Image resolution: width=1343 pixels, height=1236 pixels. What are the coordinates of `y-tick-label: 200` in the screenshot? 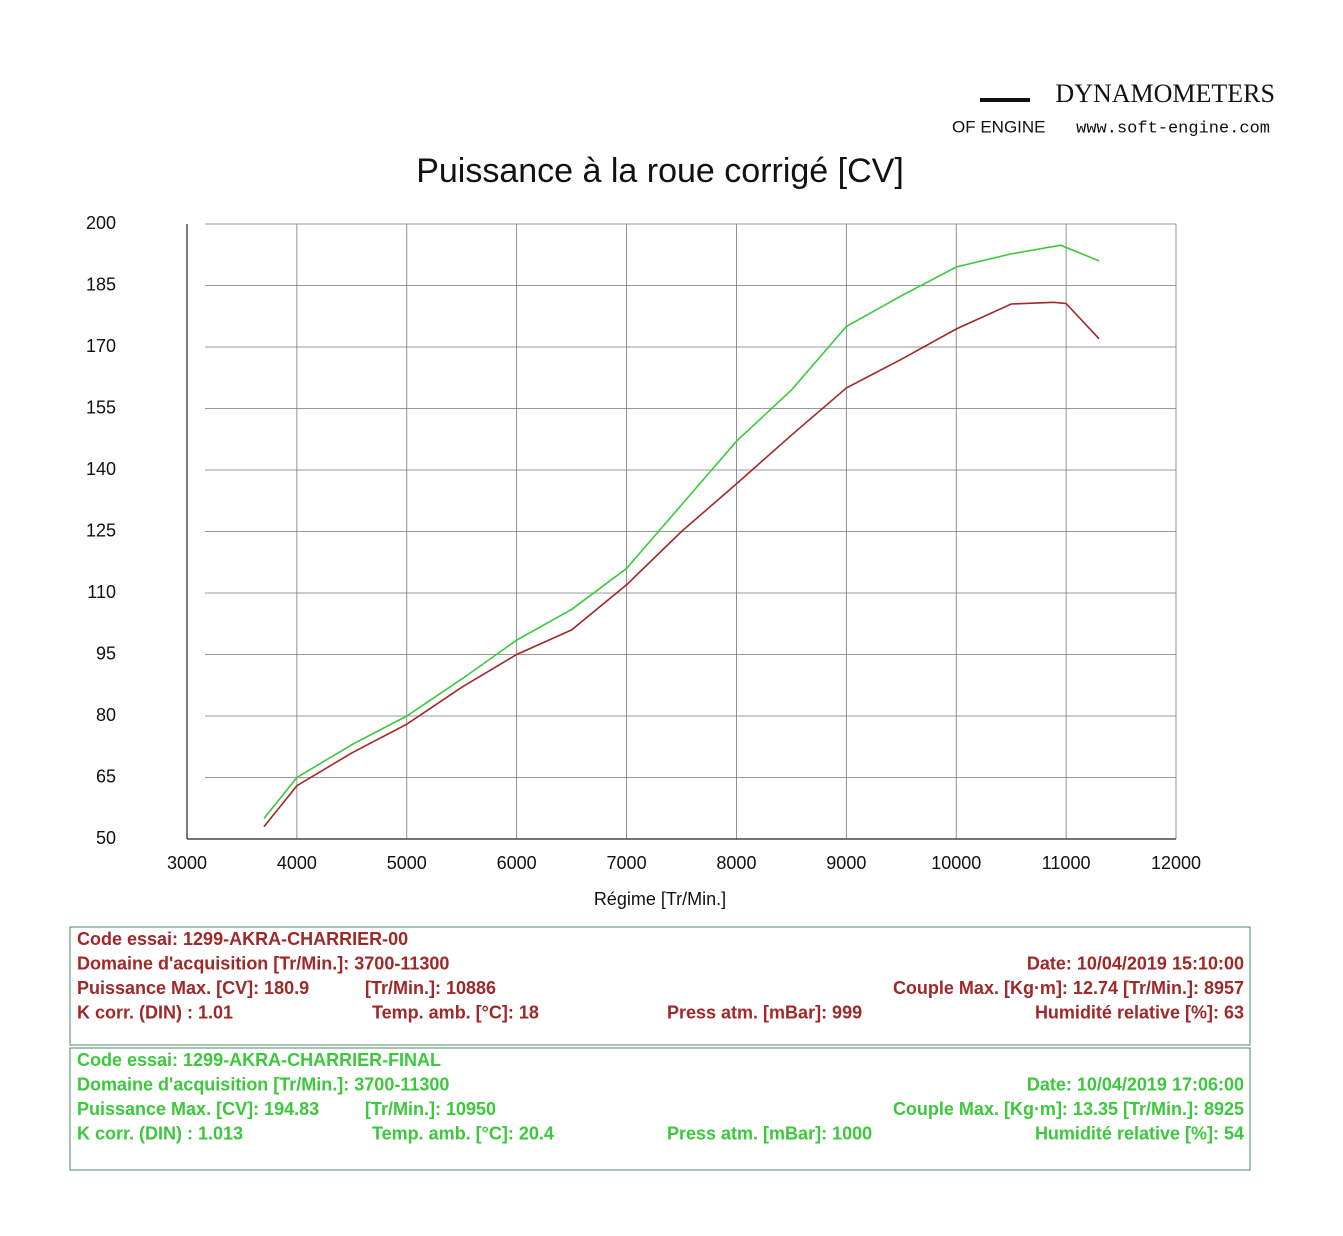 It's located at (101, 223).